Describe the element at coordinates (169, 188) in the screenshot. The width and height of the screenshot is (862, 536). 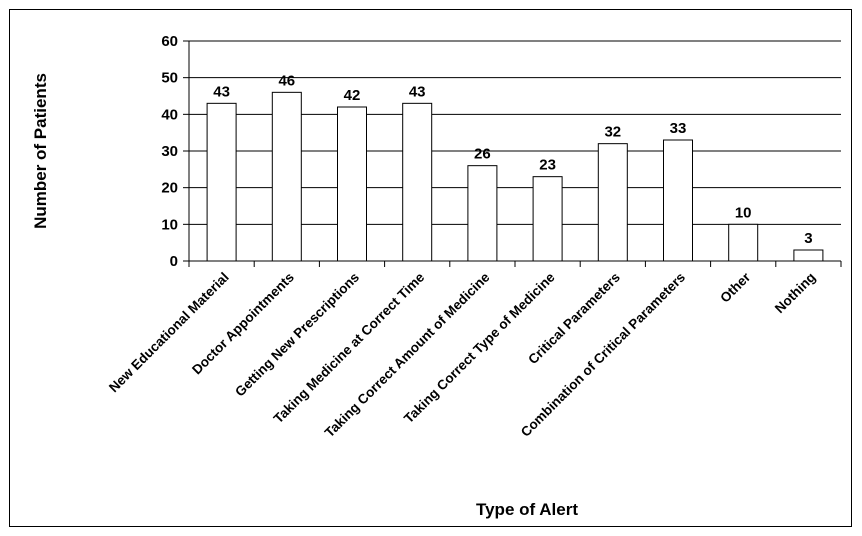
I see `y-tick-label: 20` at that location.